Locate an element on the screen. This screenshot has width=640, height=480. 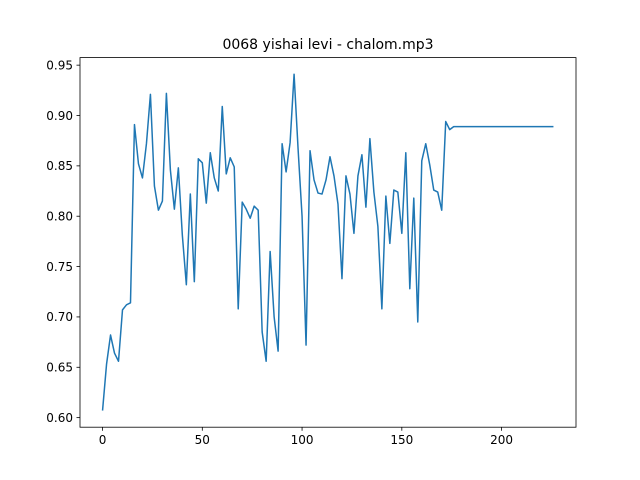
y-tick-label: 0.85 is located at coordinates (59, 166).